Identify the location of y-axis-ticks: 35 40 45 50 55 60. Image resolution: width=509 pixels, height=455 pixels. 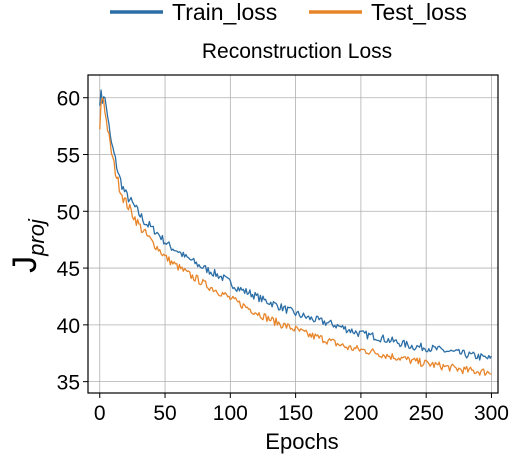
(72, 241).